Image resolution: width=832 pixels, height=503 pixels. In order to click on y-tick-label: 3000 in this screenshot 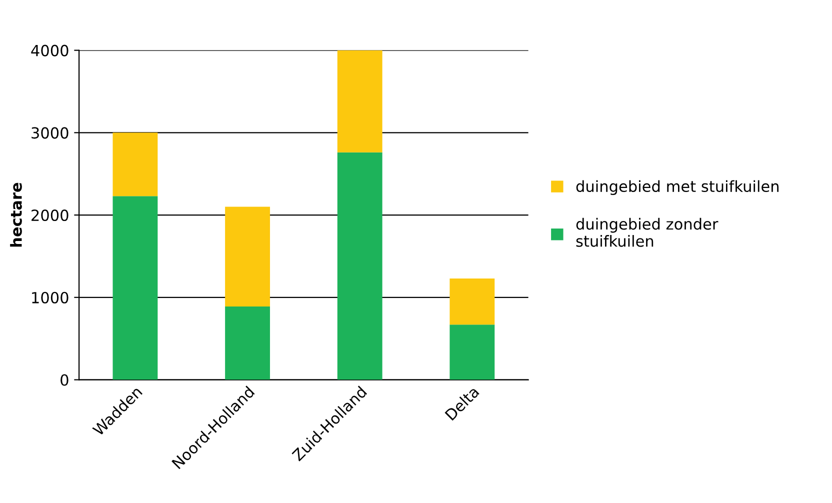, I will do `click(50, 133)`.